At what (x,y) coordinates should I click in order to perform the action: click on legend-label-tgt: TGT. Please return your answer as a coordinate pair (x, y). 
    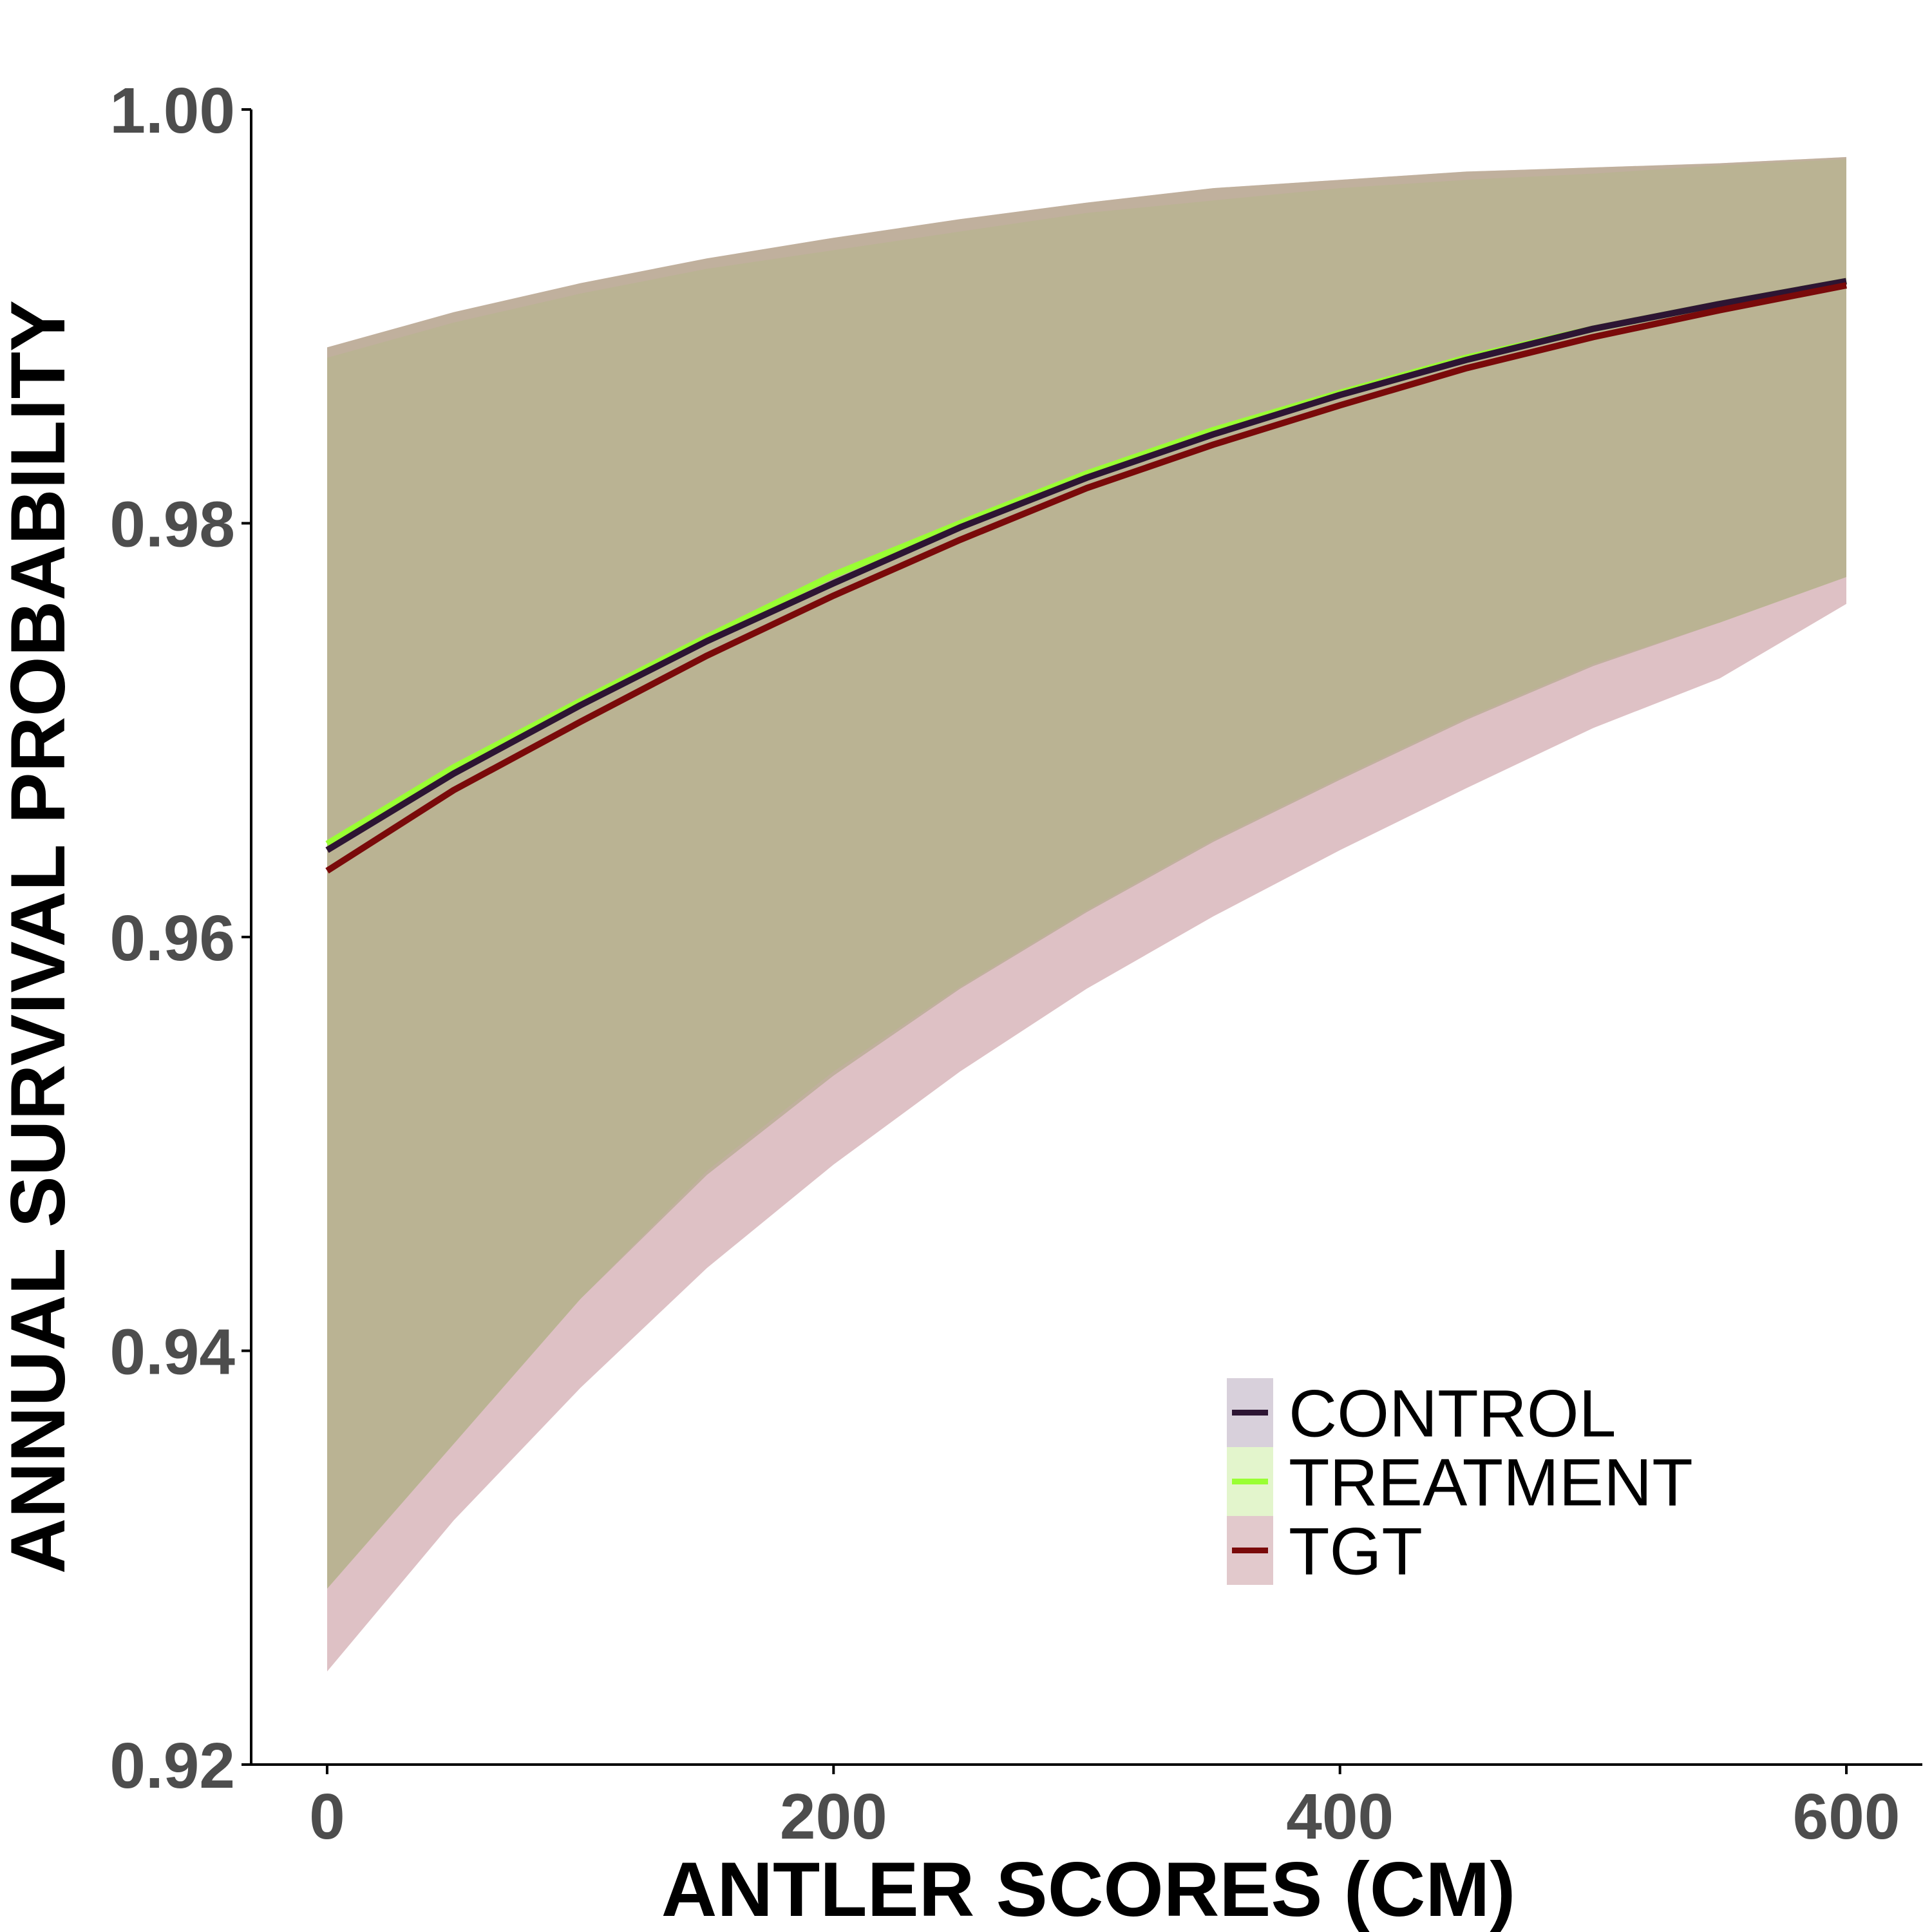
    Looking at the image, I should click on (1356, 1552).